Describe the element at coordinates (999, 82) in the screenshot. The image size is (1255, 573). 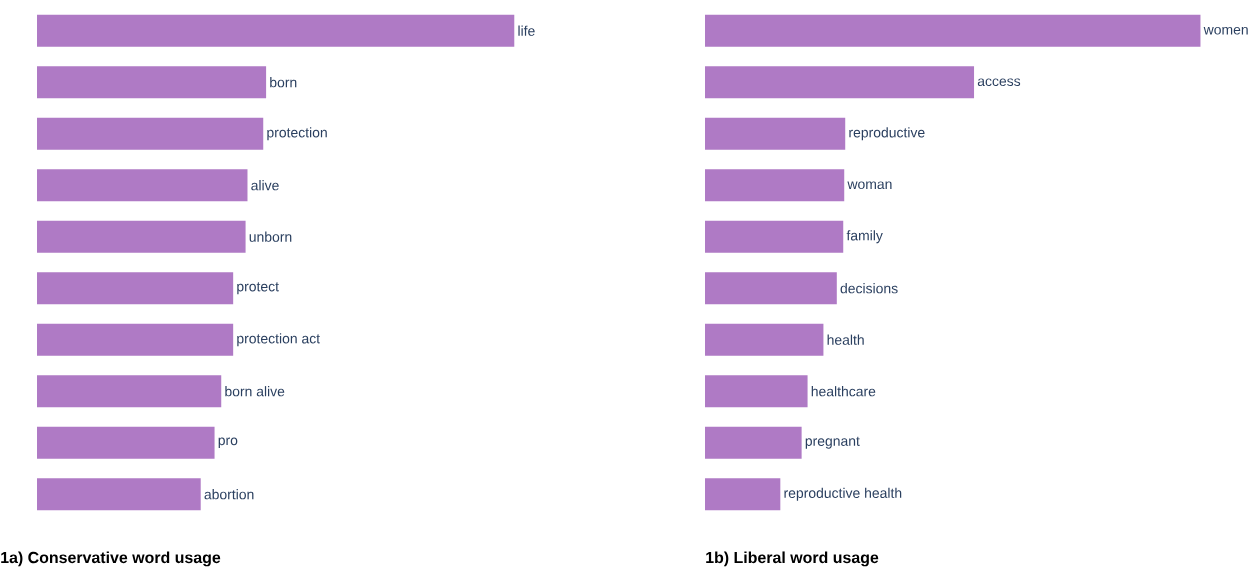
I see `y-tick-label: access` at that location.